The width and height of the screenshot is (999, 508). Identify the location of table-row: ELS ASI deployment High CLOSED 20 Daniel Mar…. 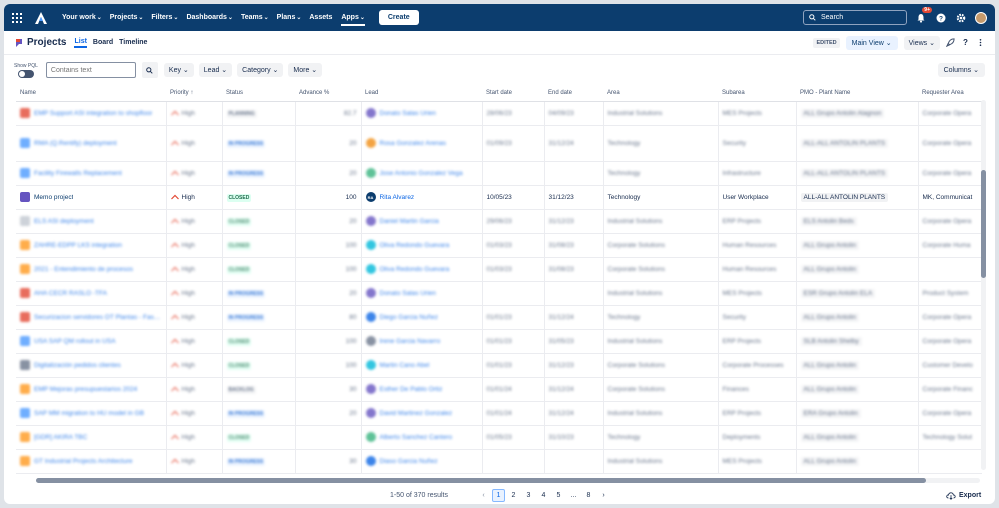
(499, 221).